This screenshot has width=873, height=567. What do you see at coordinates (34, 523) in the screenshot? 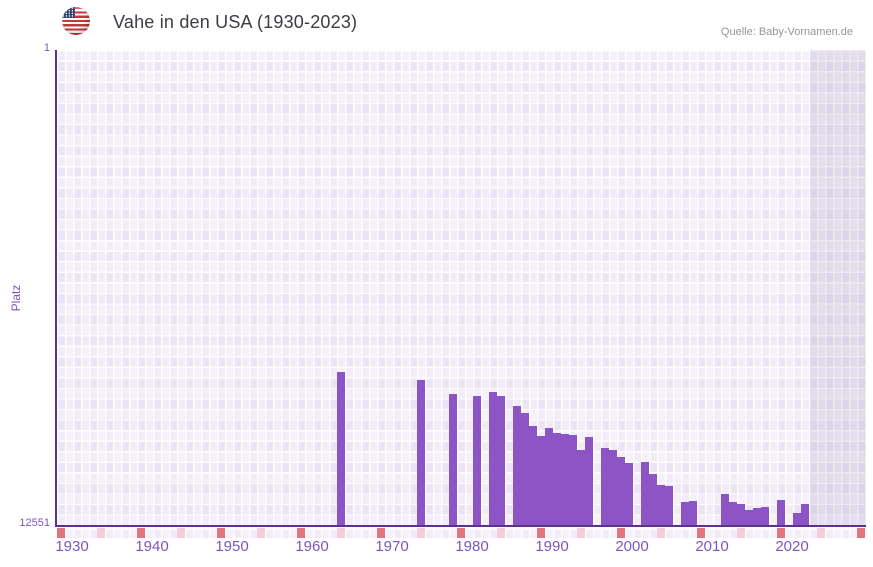
I see `y-axis-bottom-tick: 12551` at bounding box center [34, 523].